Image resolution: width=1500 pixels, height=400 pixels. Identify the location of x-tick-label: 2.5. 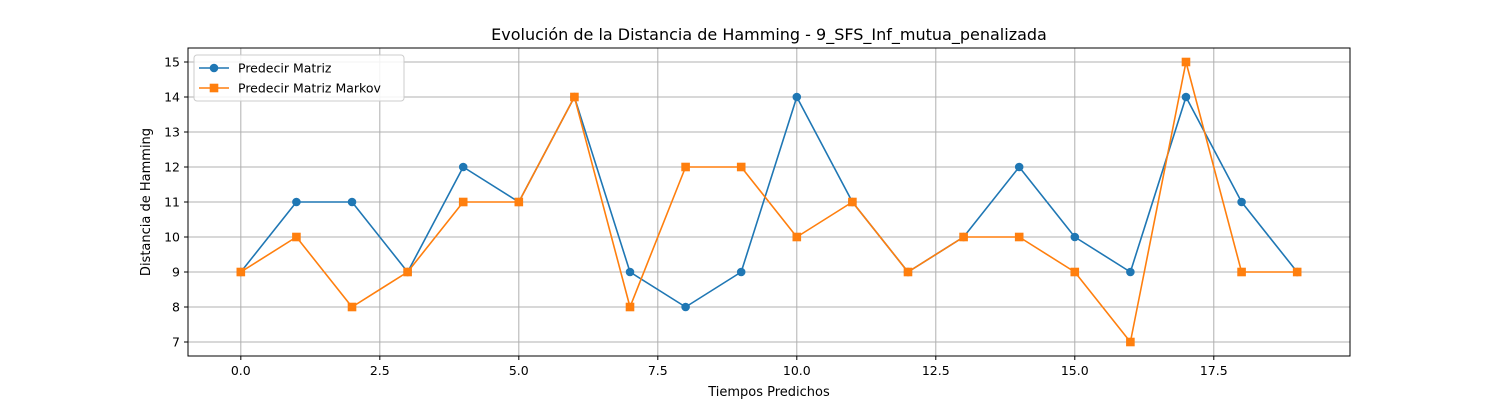
(380, 370).